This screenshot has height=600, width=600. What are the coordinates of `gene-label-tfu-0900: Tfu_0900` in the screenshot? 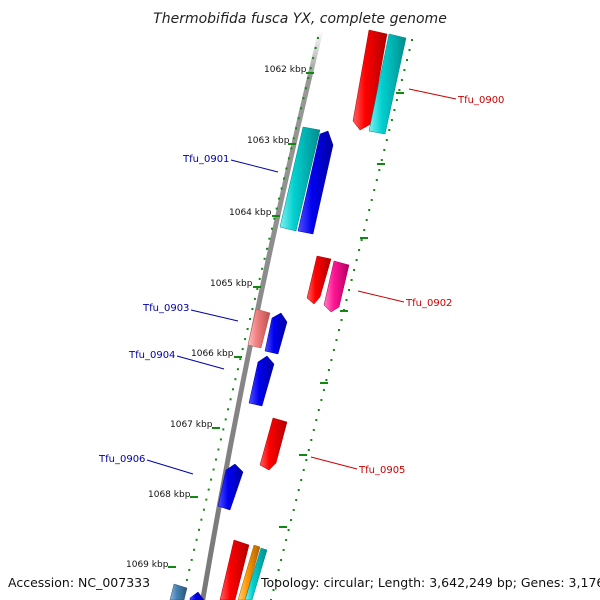 It's located at (480, 100).